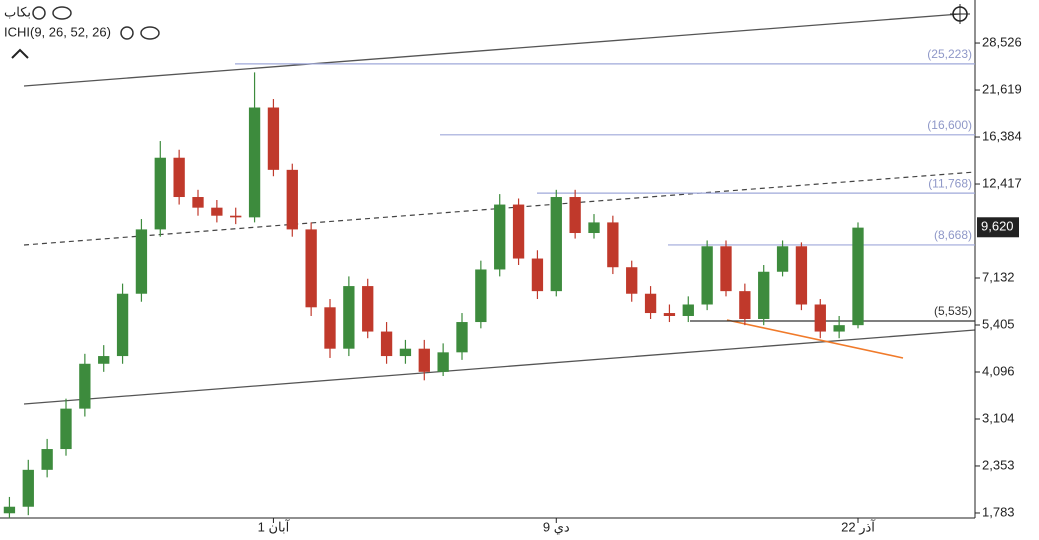 This screenshot has height=540, width=1039. Describe the element at coordinates (1002, 41) in the screenshot. I see `y-tick-label: 28,526` at that location.